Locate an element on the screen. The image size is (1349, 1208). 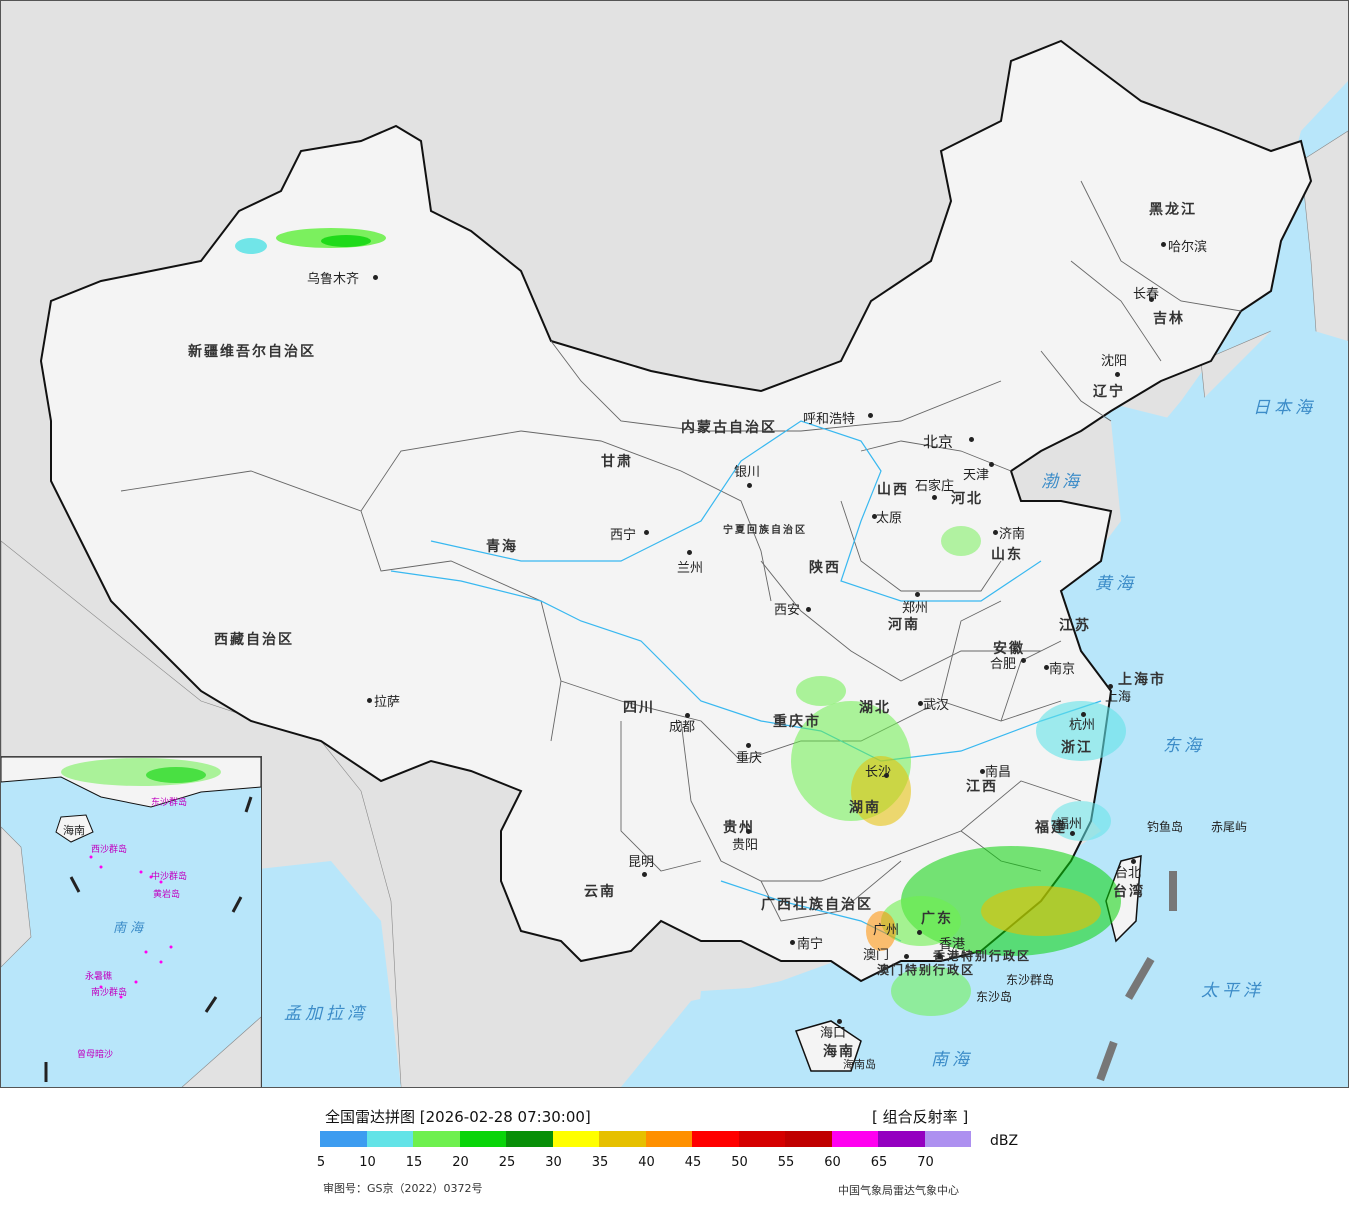
province-label: 上海市 is located at coordinates (1142, 680).